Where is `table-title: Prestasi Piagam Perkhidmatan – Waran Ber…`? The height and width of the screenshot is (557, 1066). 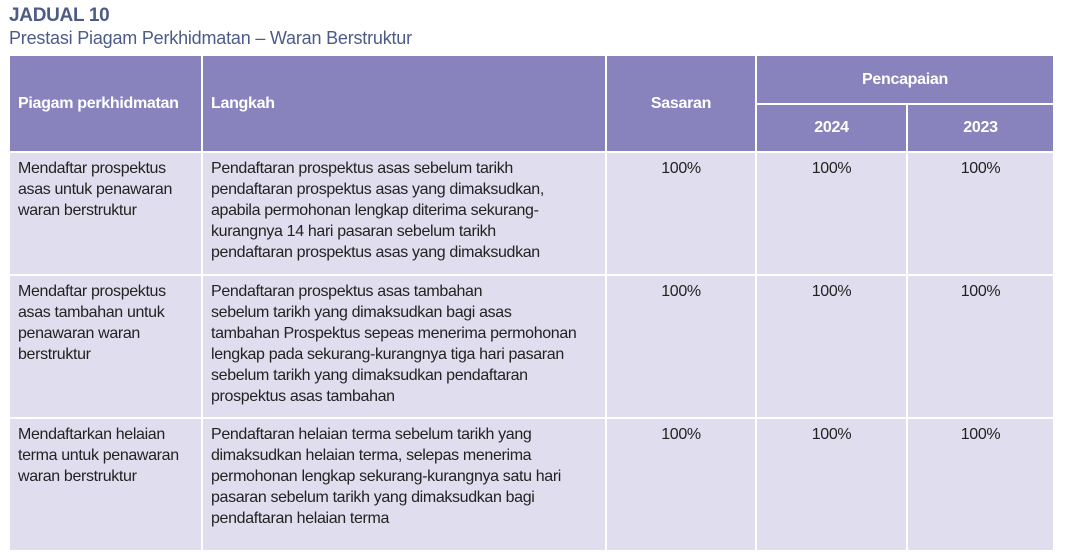
table-title: Prestasi Piagam Perkhidmatan – Waran Ber… is located at coordinates (210, 38).